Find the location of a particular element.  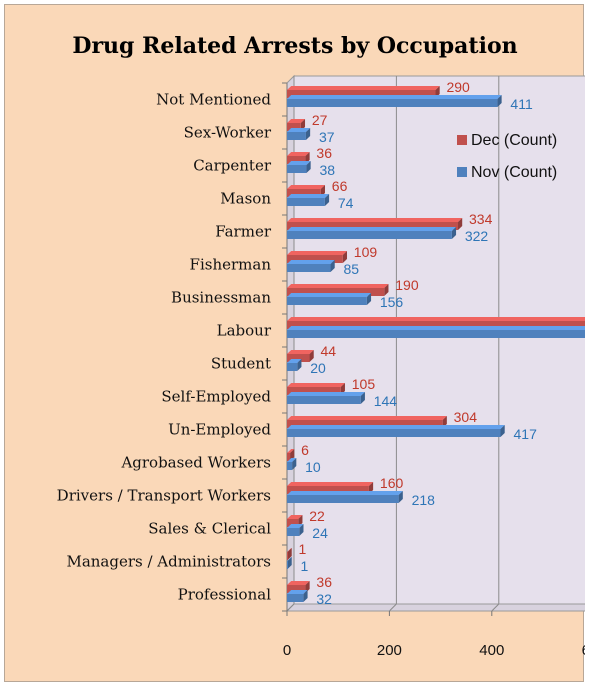

category-label: Professional is located at coordinates (225, 595).